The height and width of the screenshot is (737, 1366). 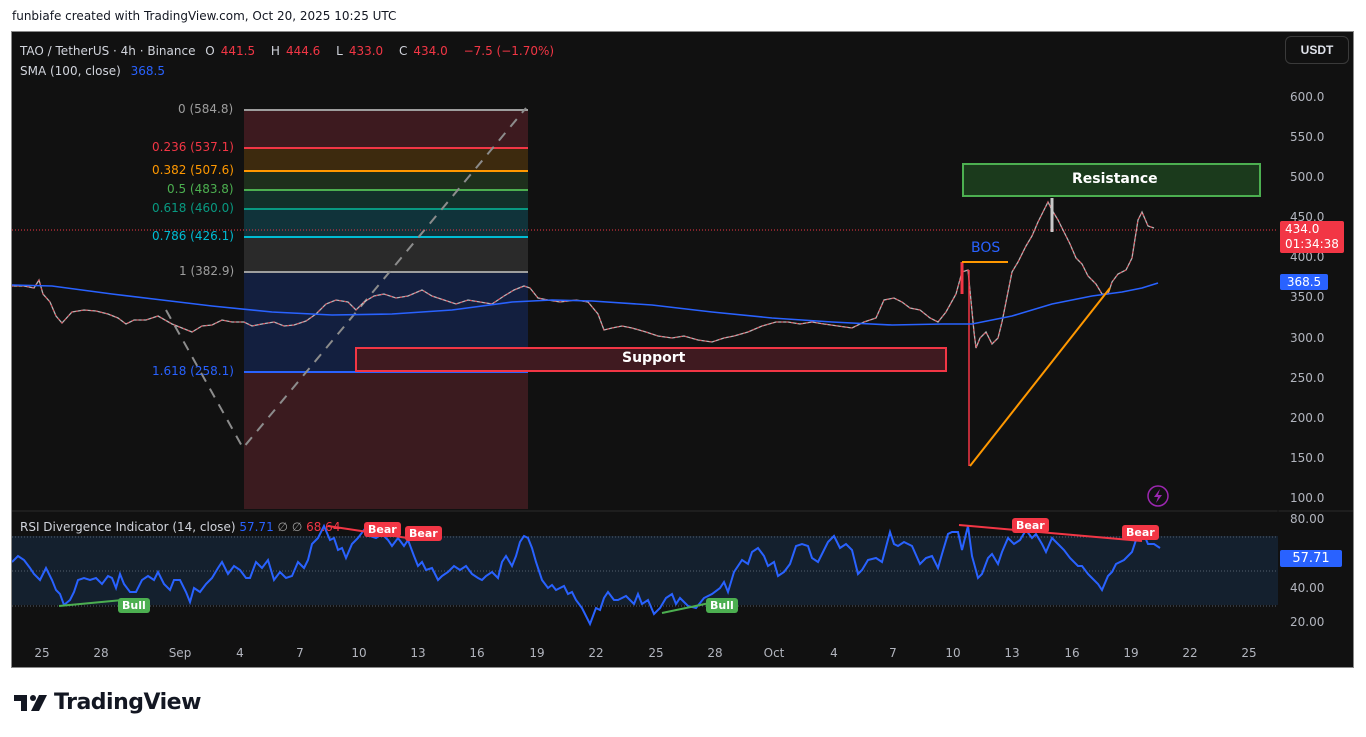 What do you see at coordinates (30, 702) in the screenshot?
I see `tradingview-logo-icon` at bounding box center [30, 702].